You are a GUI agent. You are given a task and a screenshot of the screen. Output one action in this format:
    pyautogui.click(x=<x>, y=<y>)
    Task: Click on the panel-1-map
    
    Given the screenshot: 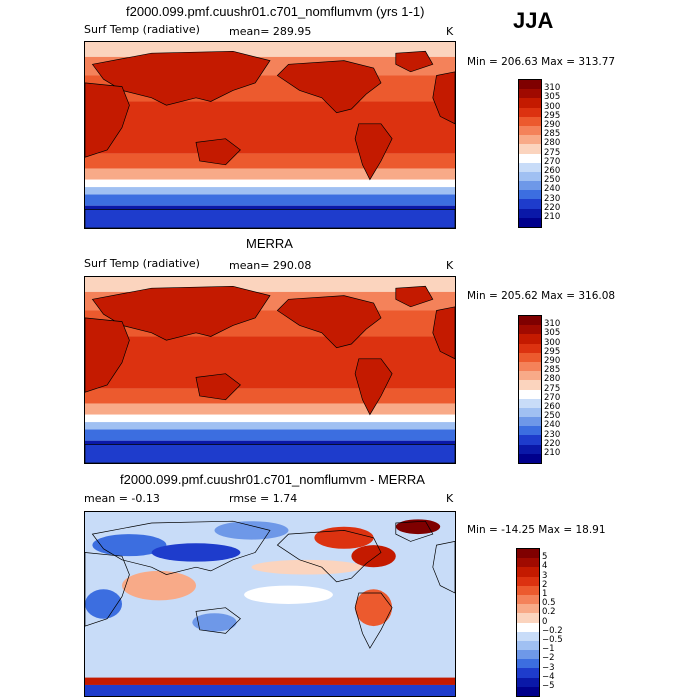 What is the action you would take?
    pyautogui.click(x=270, y=135)
    